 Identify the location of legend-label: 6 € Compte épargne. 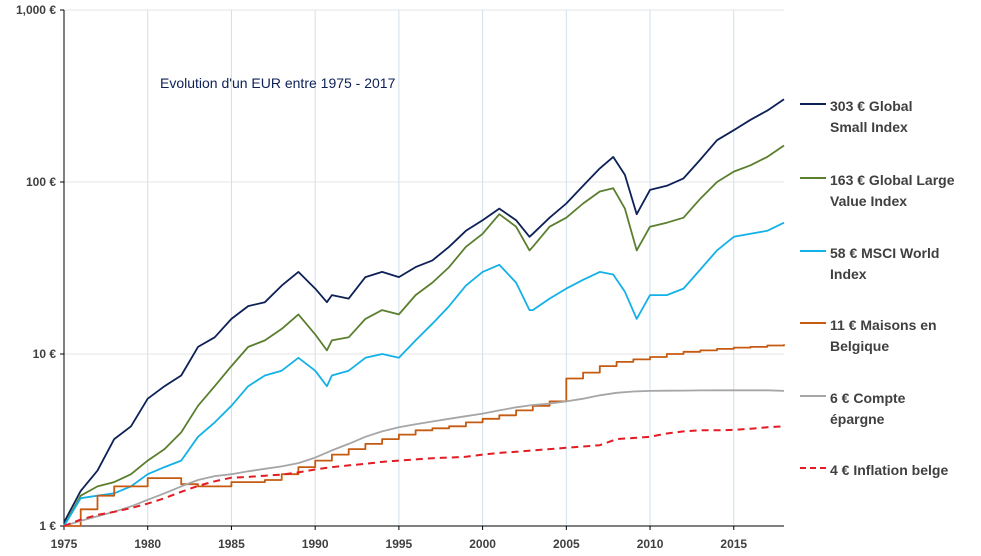
(868, 408).